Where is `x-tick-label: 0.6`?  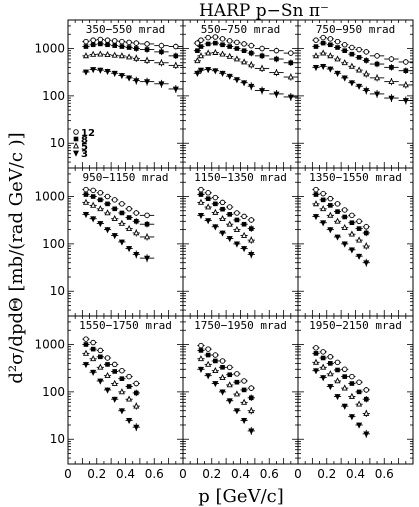 x-tick-label: 0.6 is located at coordinates (384, 474).